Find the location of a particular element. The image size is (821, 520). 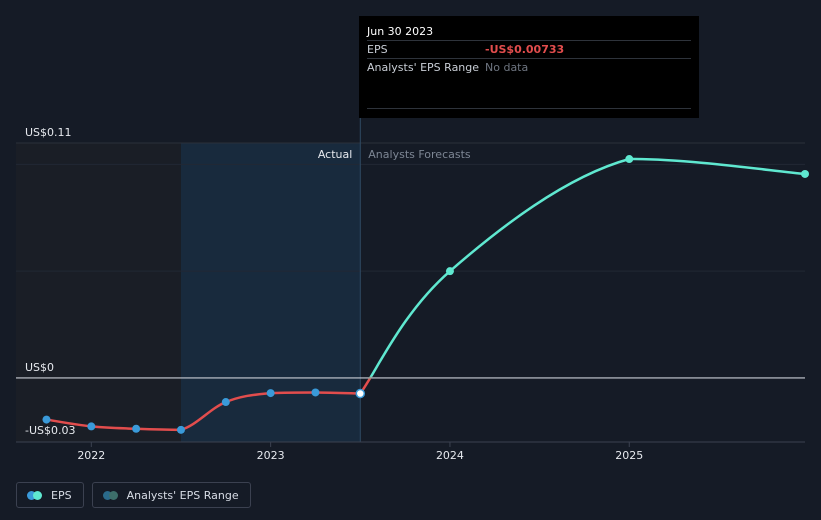

tooltip-divider is located at coordinates (529, 108).